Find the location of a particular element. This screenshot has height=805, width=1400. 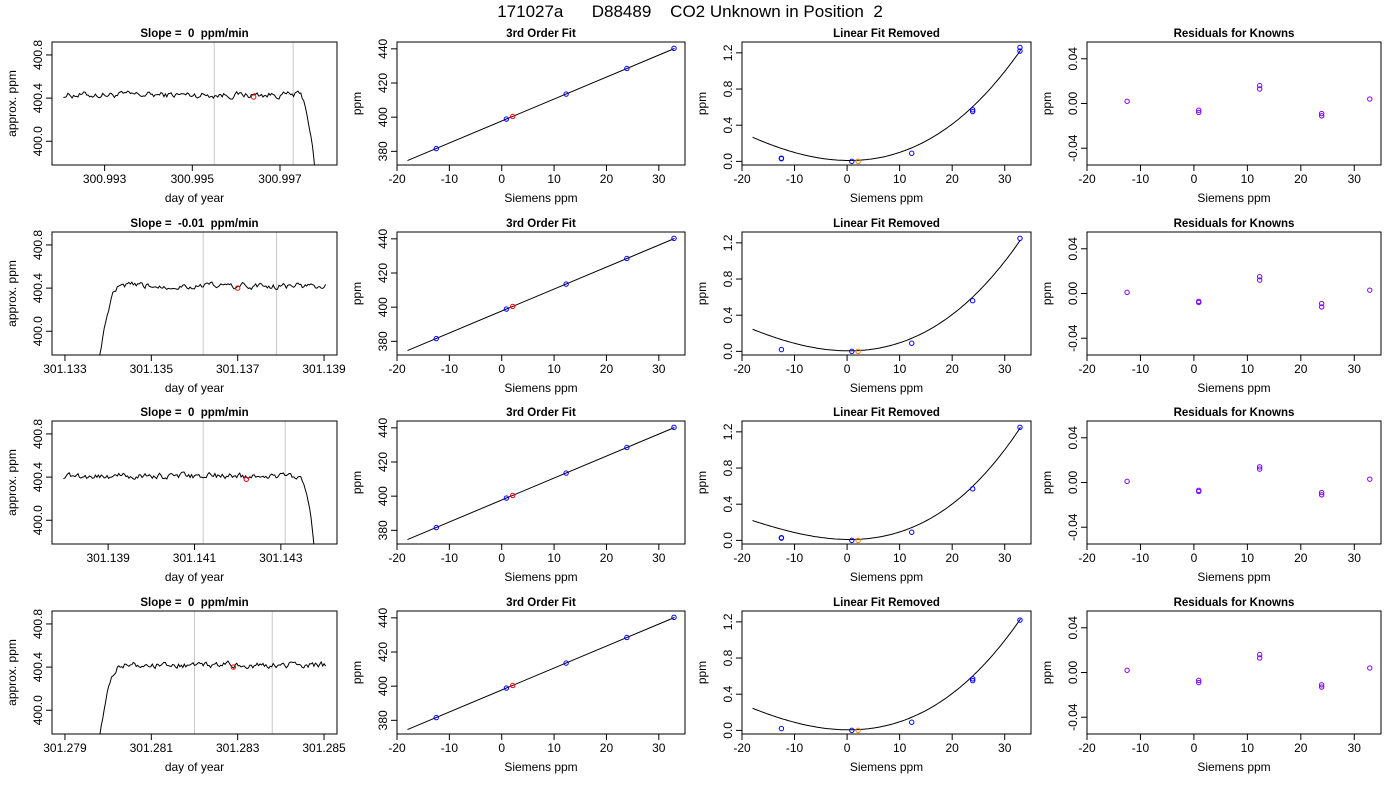

x-tick-label: 301.143 is located at coordinates (281, 558).